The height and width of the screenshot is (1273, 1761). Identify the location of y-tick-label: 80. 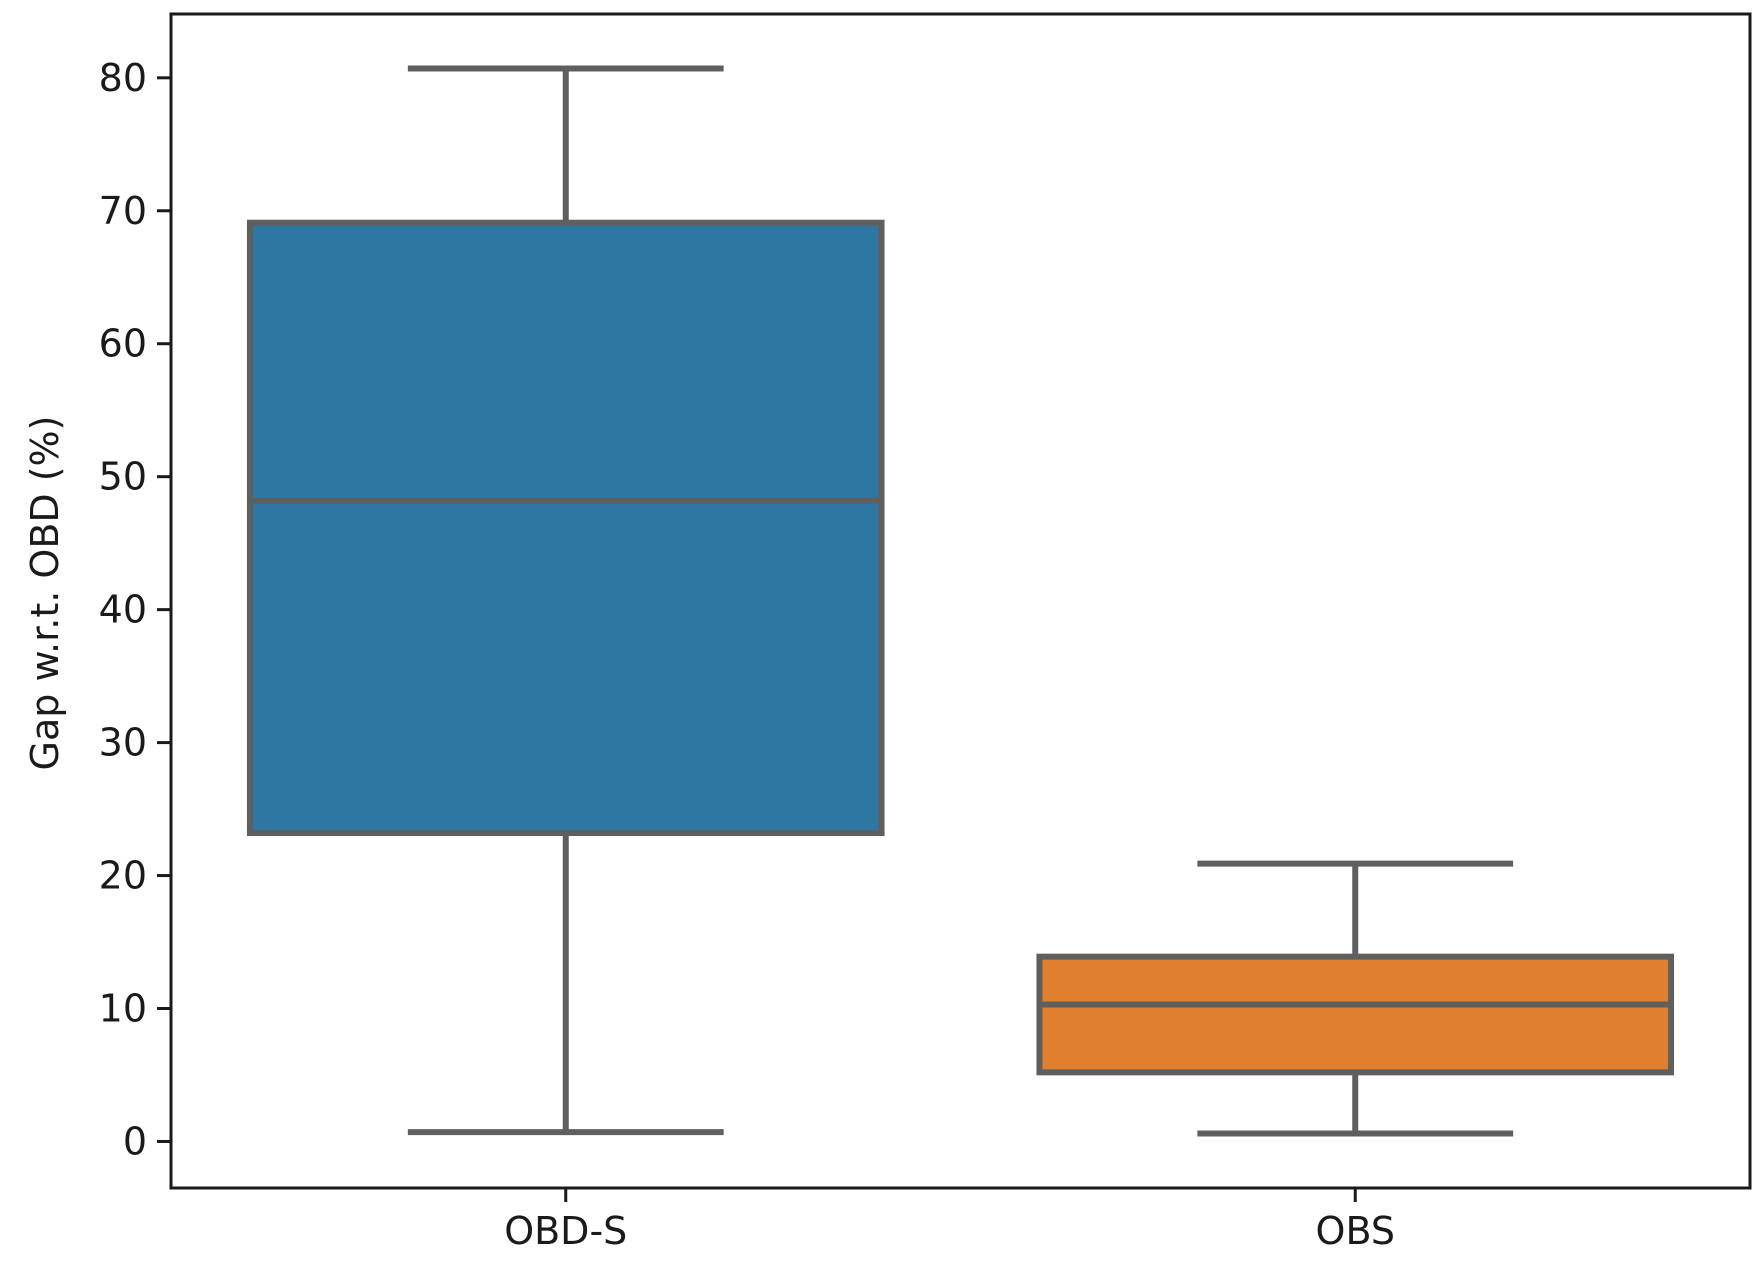
(123, 78).